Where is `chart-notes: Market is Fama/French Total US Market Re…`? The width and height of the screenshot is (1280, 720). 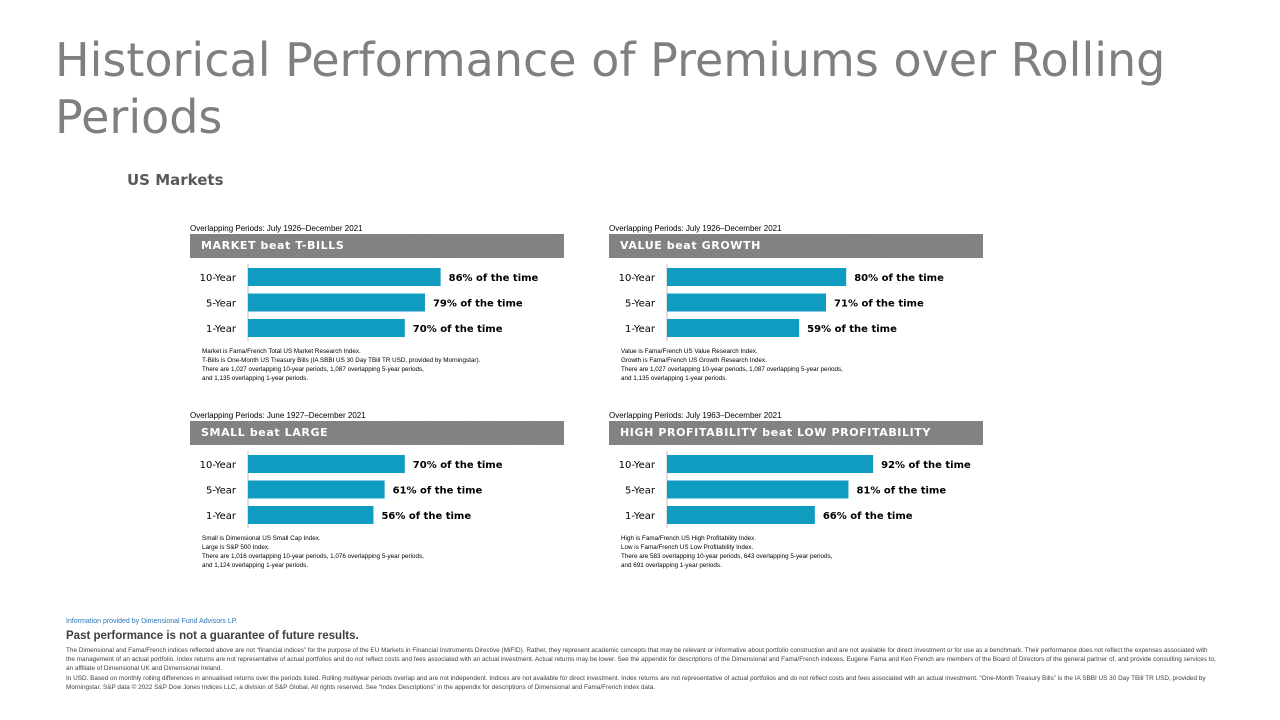
chart-notes: Market is Fama/French Total US Market Re… is located at coordinates (341, 365).